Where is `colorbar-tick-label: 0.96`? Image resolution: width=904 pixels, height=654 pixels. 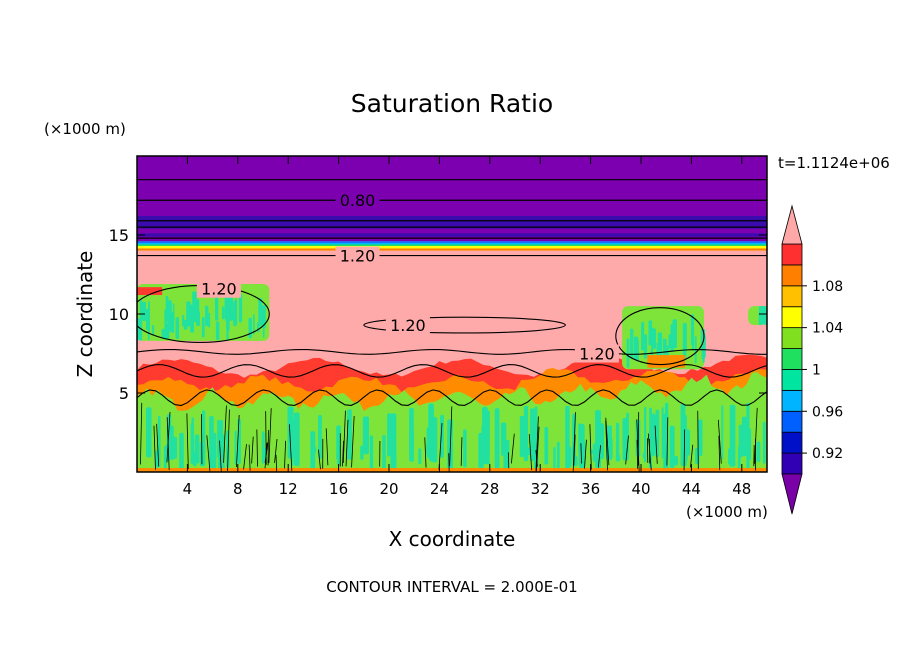 colorbar-tick-label: 0.96 is located at coordinates (827, 412).